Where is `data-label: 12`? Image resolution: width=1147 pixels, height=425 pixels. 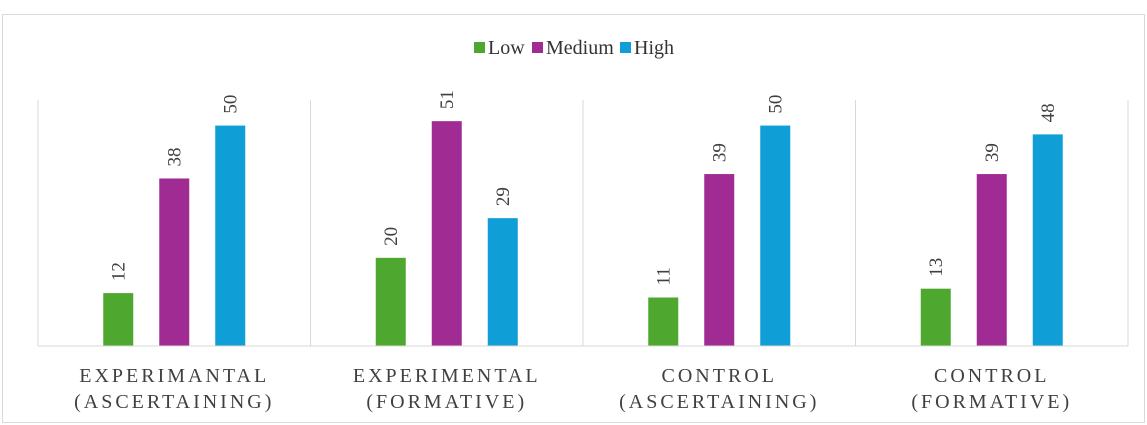 data-label: 12 is located at coordinates (118, 271).